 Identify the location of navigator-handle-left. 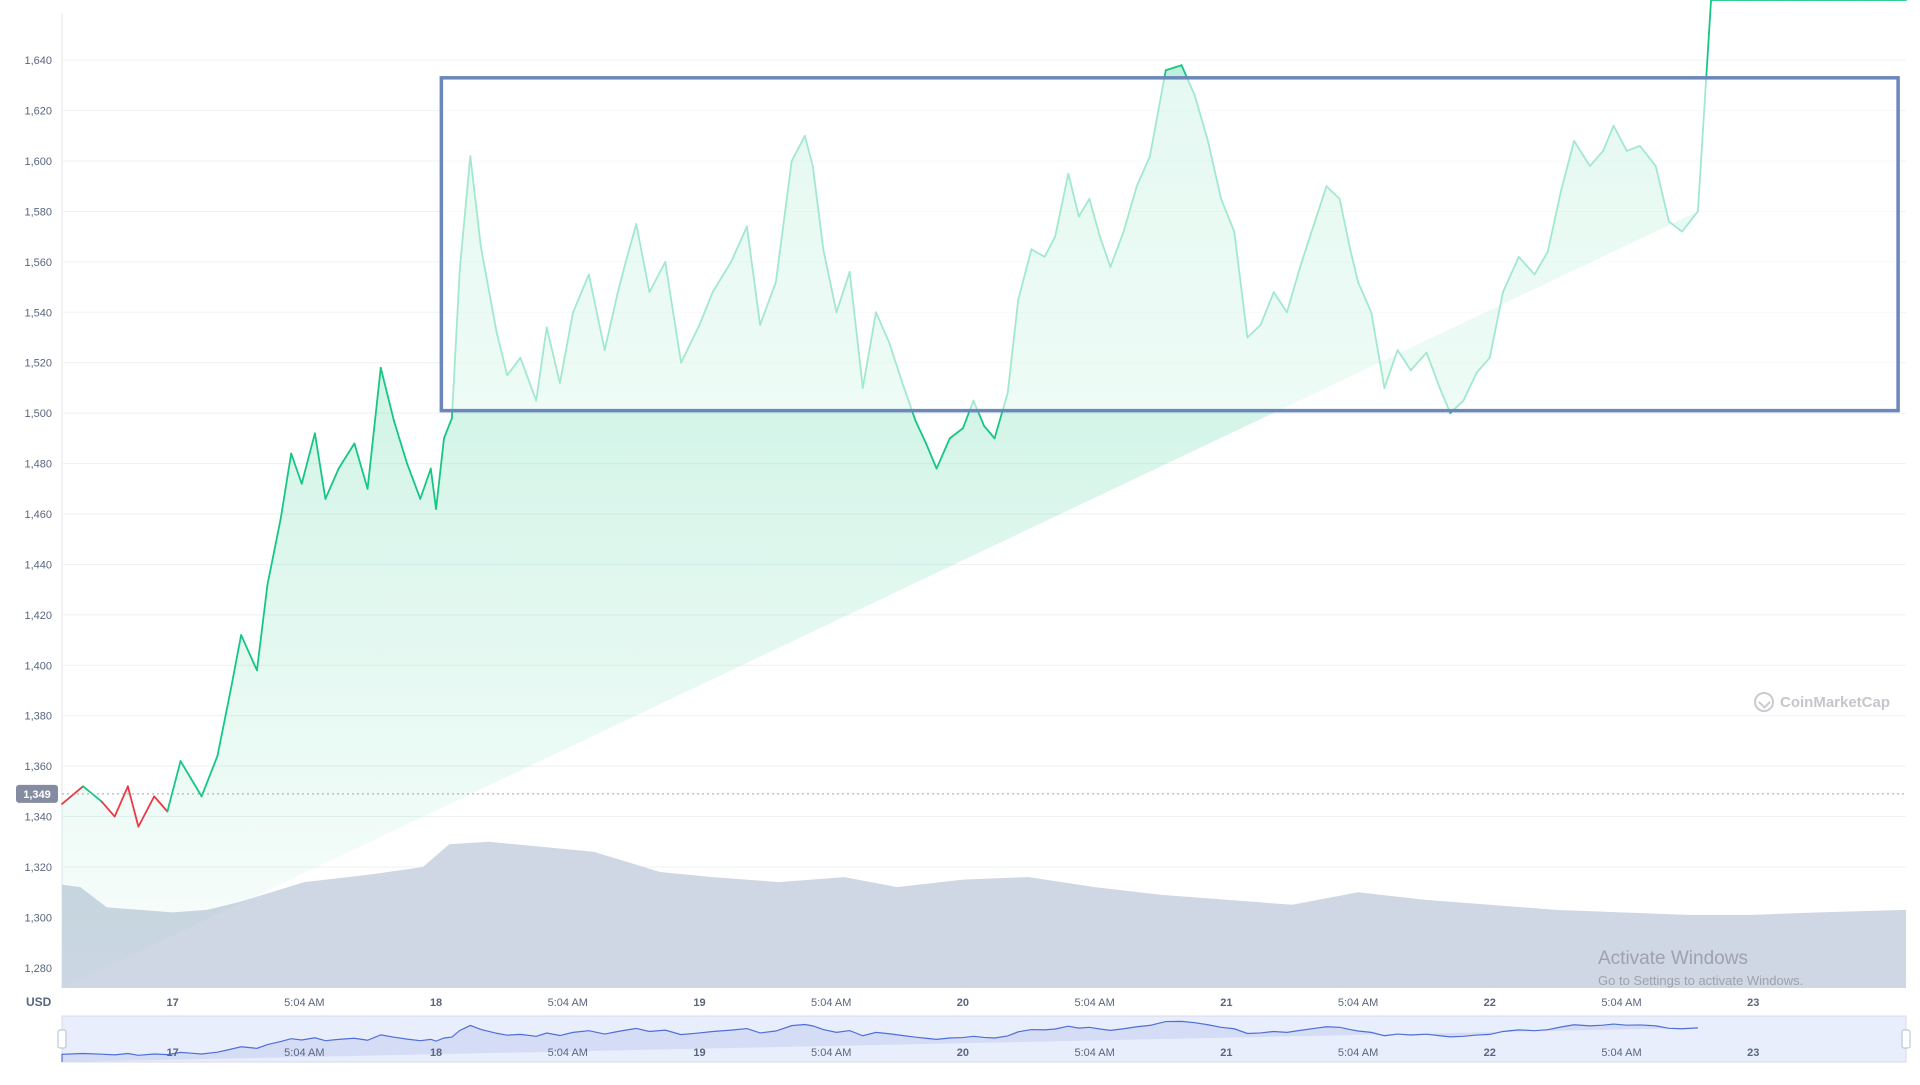
(62, 1039).